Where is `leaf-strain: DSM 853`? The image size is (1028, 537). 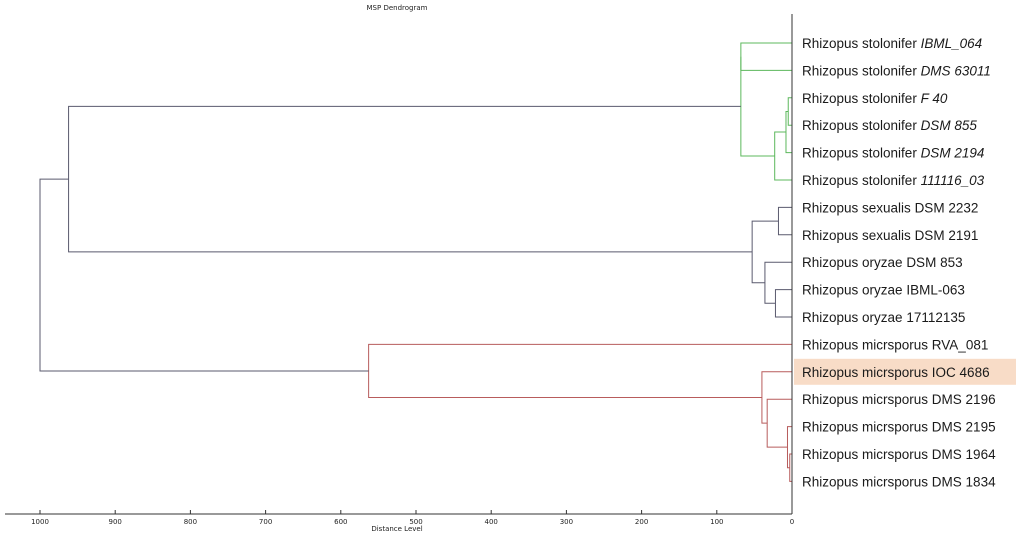
leaf-strain: DSM 853 is located at coordinates (934, 262).